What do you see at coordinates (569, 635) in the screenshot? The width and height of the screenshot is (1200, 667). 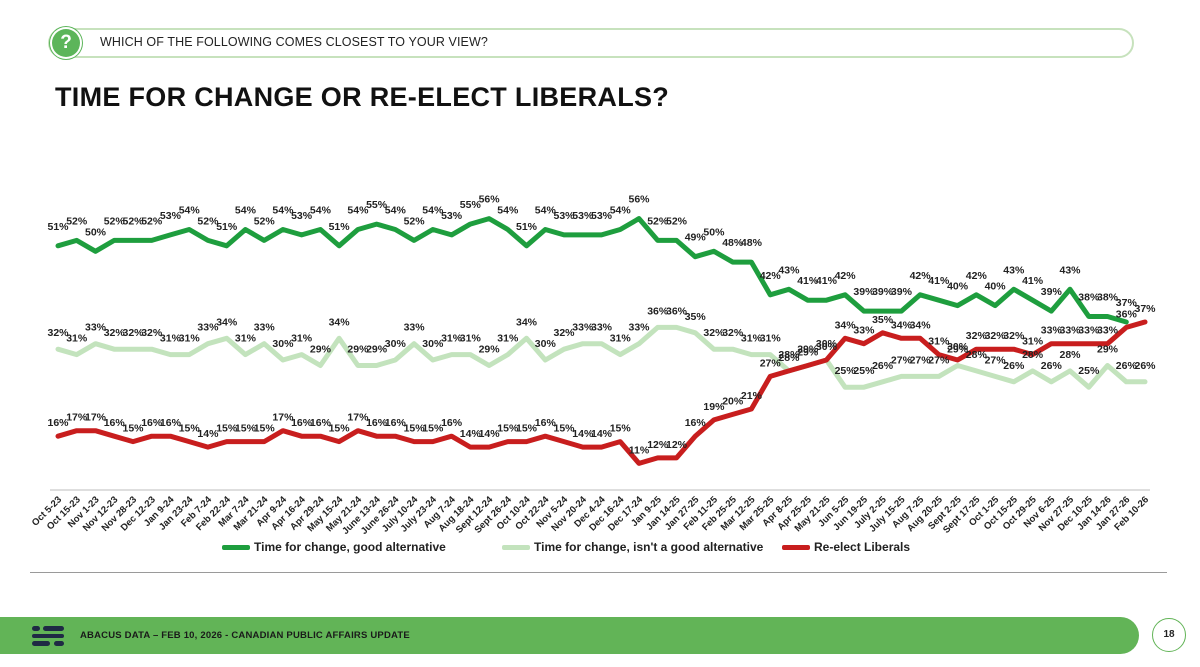 I see `footer-bar` at bounding box center [569, 635].